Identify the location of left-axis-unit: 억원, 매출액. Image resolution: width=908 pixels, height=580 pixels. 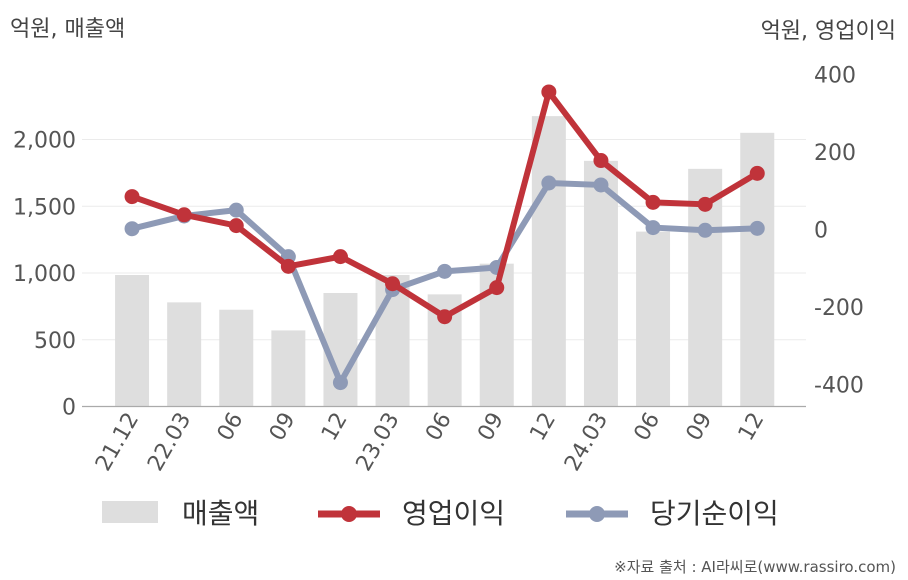
(67, 29).